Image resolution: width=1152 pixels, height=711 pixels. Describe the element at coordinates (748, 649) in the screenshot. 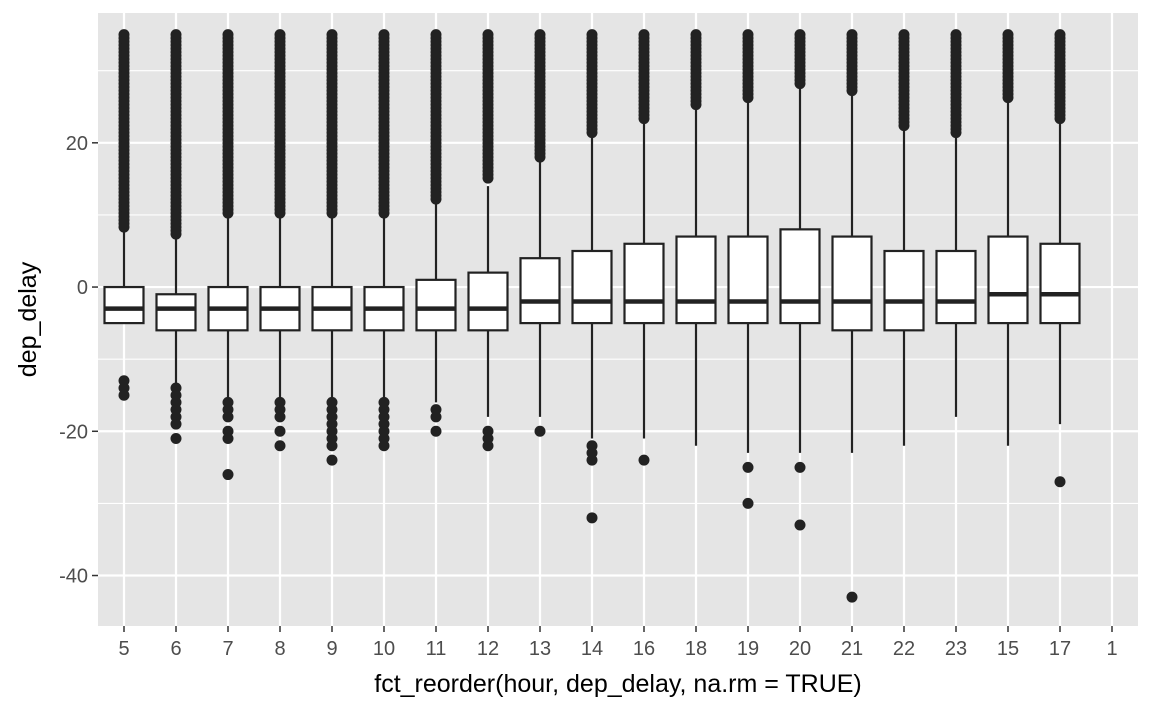

I see `x-tick-label: 19` at that location.